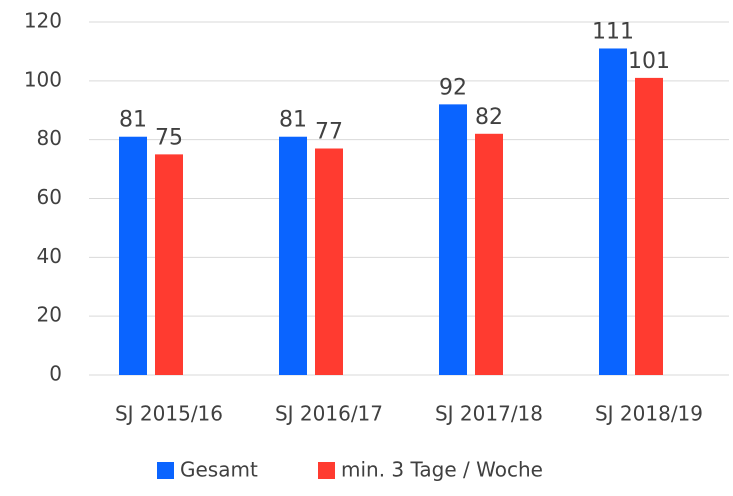 The width and height of the screenshot is (733, 496). I want to click on data-label: 101, so click(649, 61).